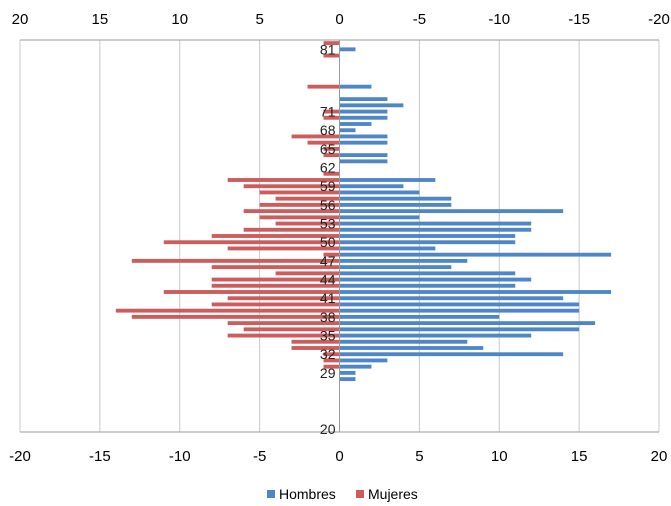  Describe the element at coordinates (499, 456) in the screenshot. I see `bottom-tick-label: 10` at that location.